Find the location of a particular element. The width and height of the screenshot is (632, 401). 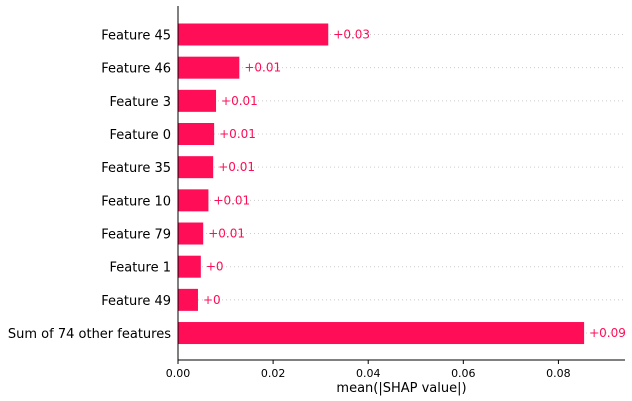

category-label: Feature 49 is located at coordinates (136, 301).